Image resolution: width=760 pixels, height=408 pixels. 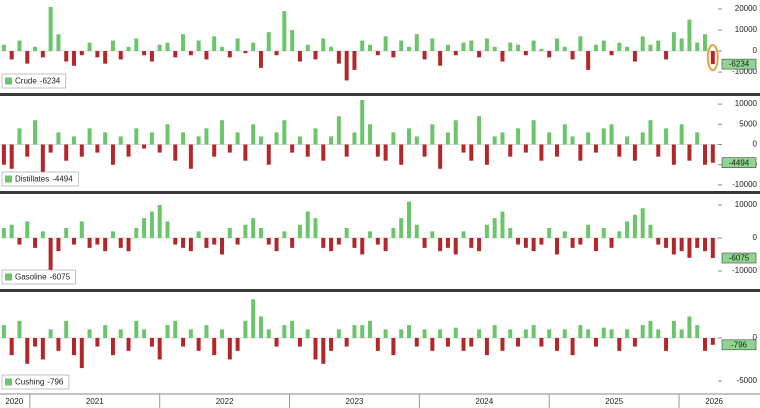 What do you see at coordinates (747, 380) in the screenshot?
I see `y-tick-label: -5000` at bounding box center [747, 380].